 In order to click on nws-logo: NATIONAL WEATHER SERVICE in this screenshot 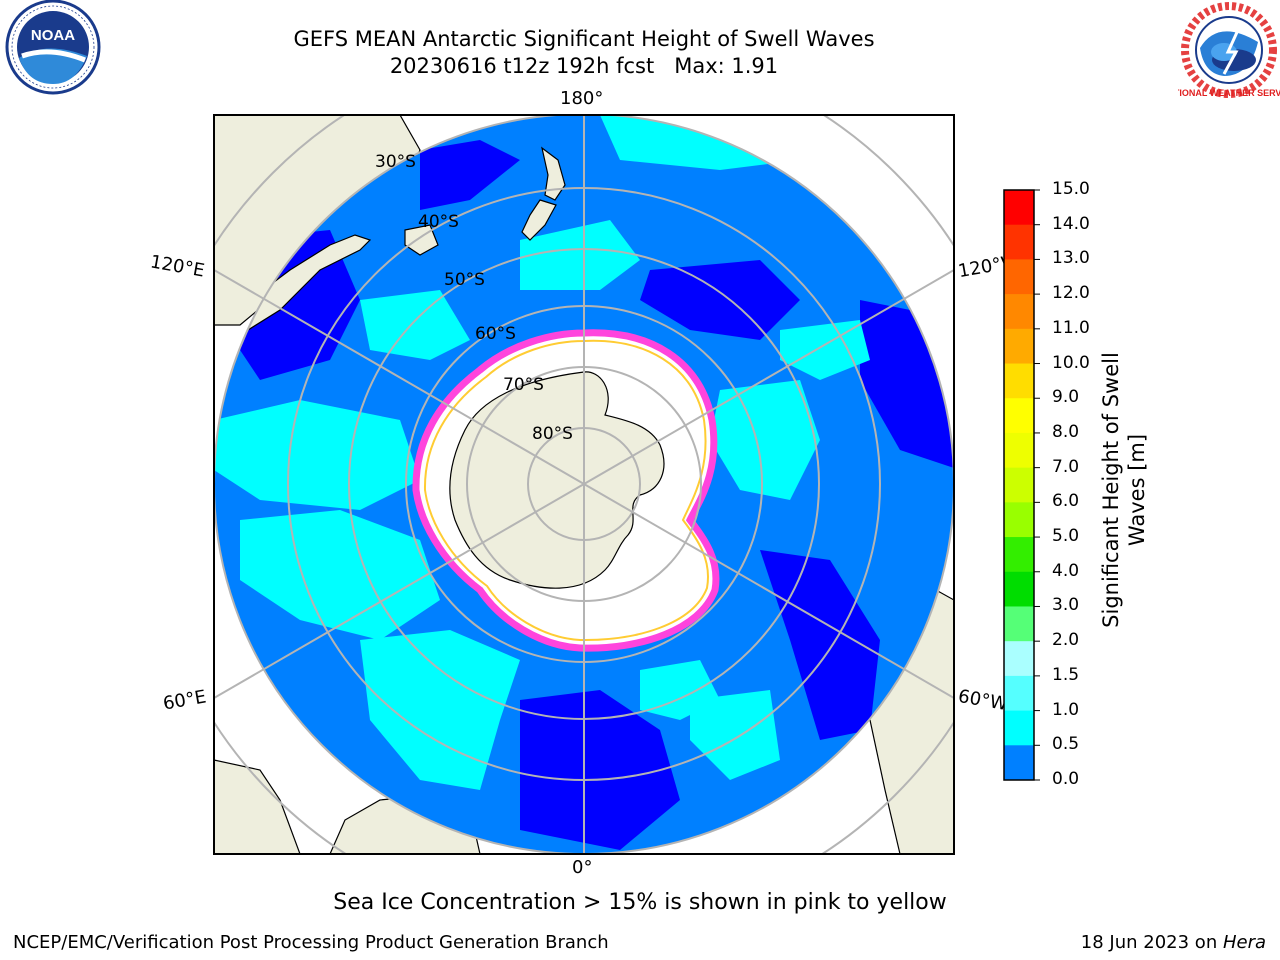, I will do `click(1229, 50)`.